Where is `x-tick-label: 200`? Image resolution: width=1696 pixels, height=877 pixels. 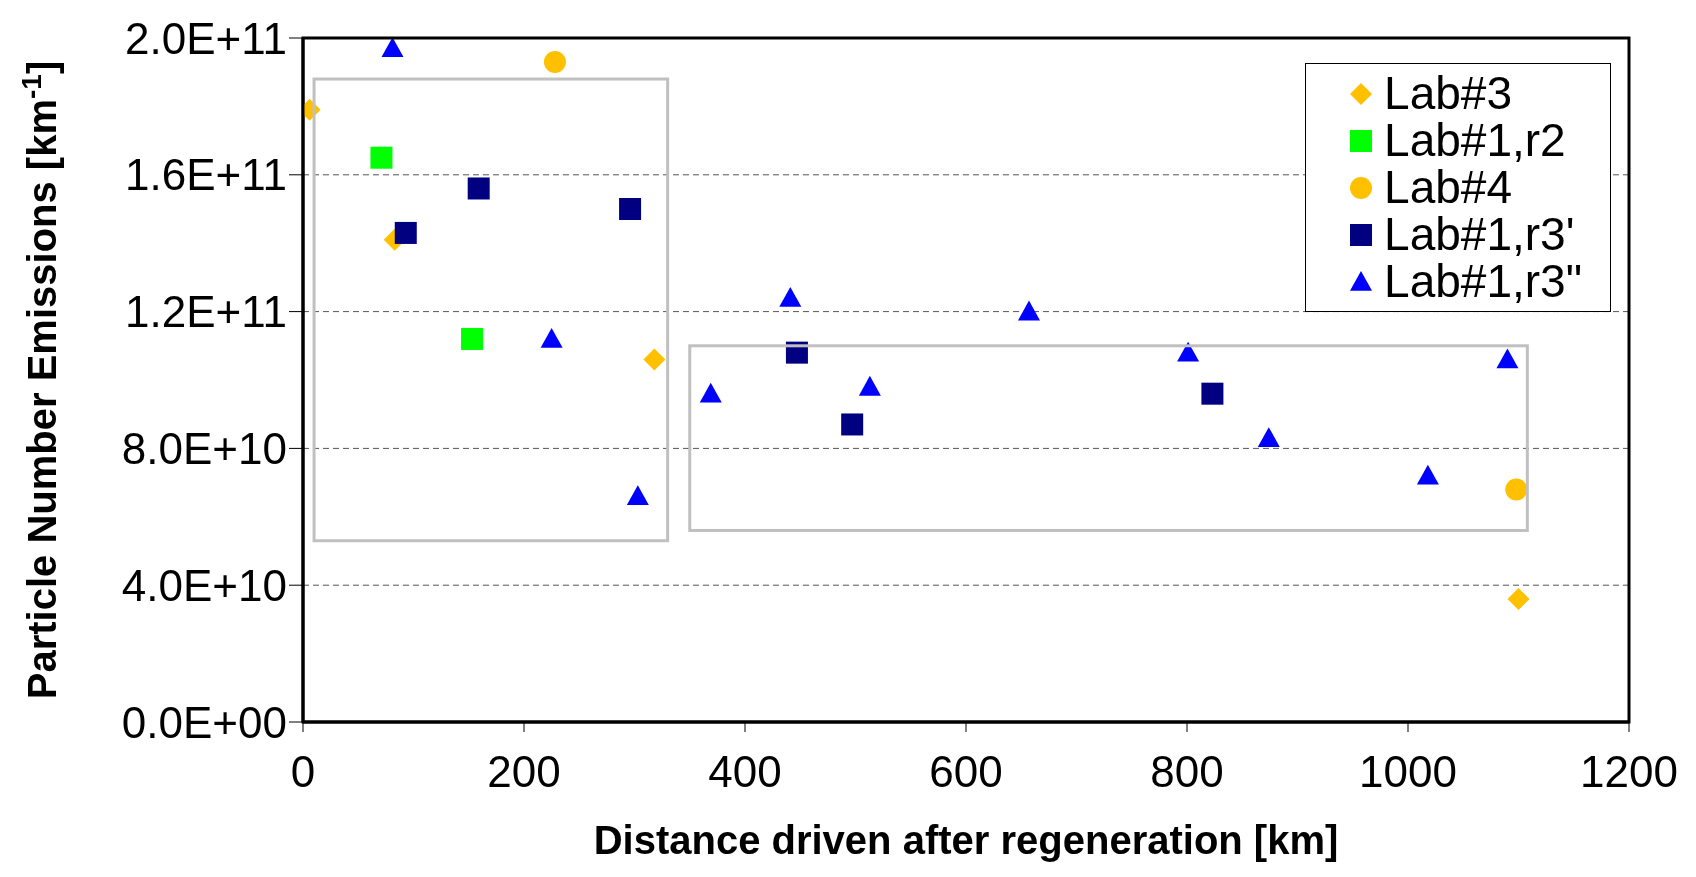 x-tick-label: 200 is located at coordinates (524, 772).